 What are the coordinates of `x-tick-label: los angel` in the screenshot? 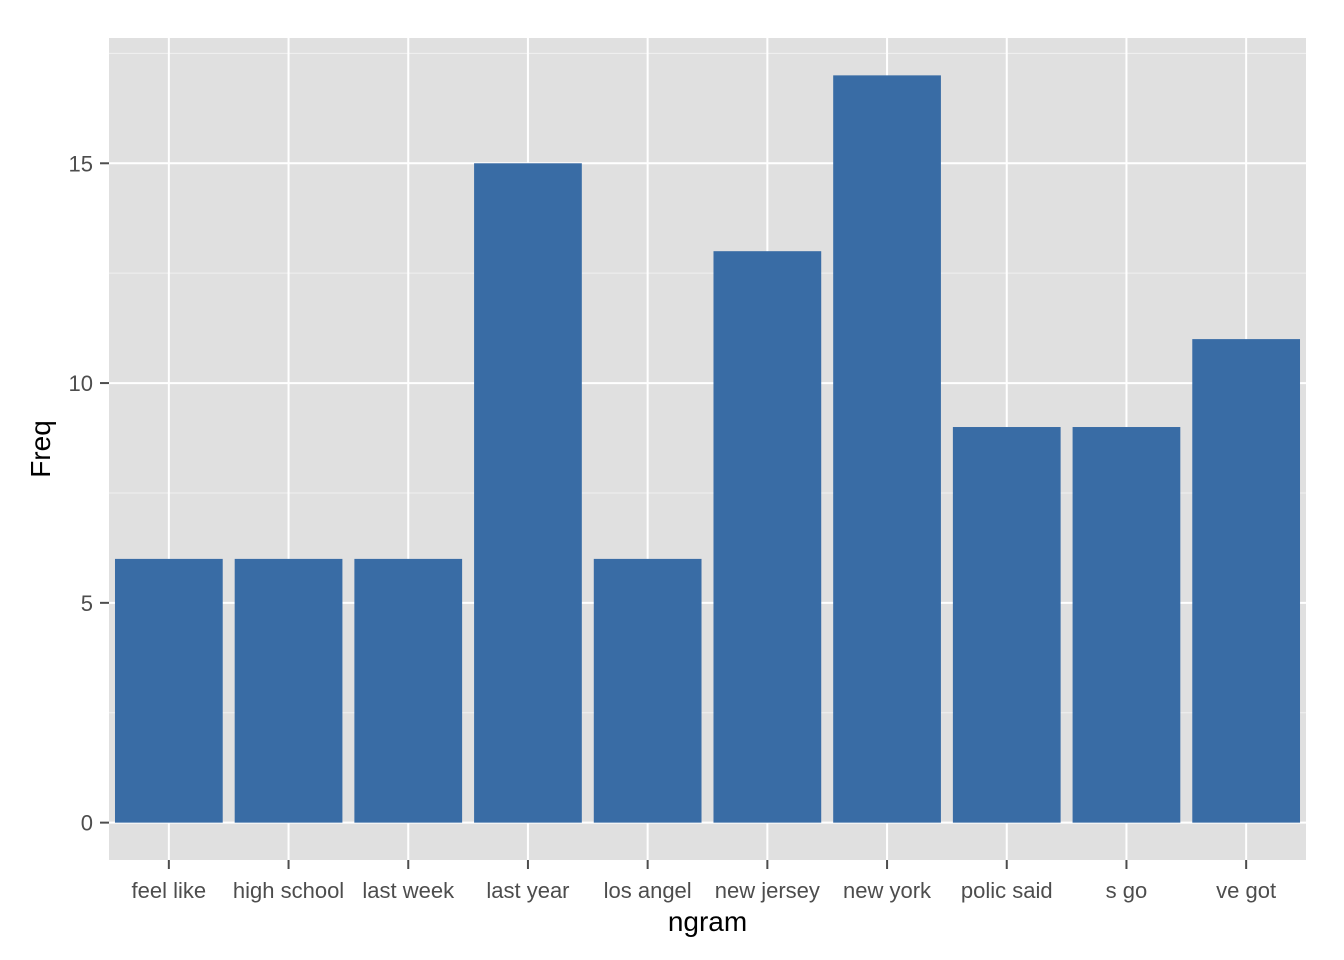 It's located at (648, 890).